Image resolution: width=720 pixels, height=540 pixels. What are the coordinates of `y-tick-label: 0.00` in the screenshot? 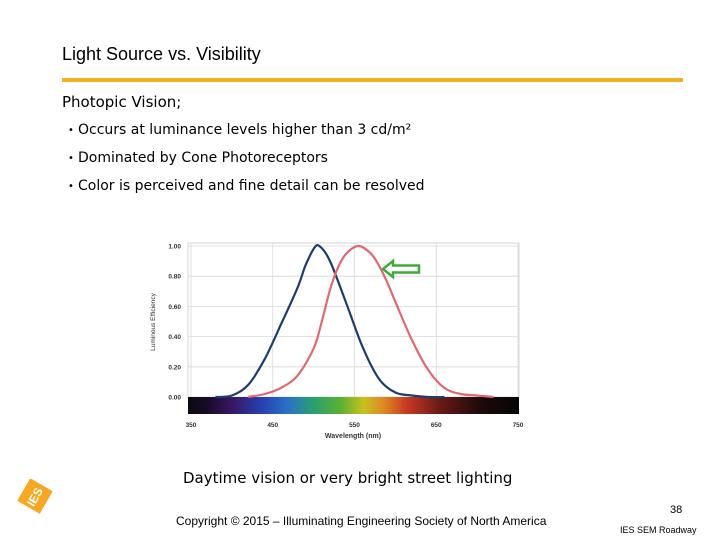 It's located at (174, 398).